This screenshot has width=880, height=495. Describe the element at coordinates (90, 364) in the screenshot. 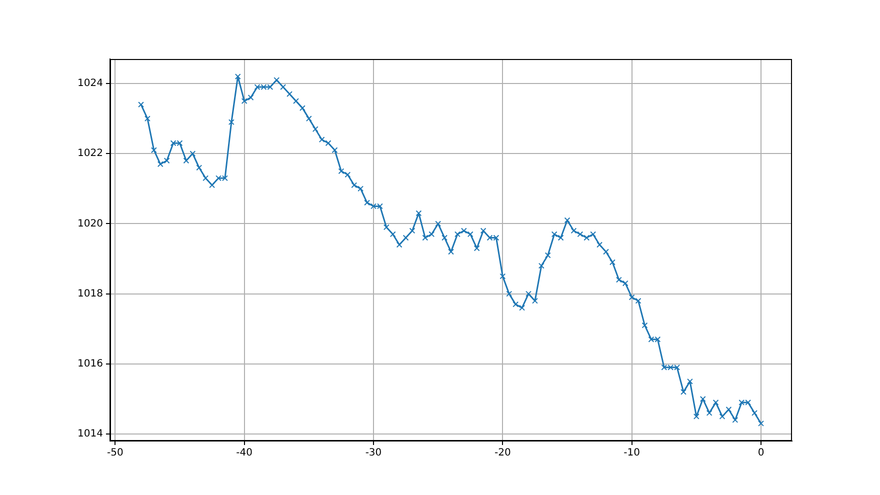

I see `y-tick-label: 1016` at that location.